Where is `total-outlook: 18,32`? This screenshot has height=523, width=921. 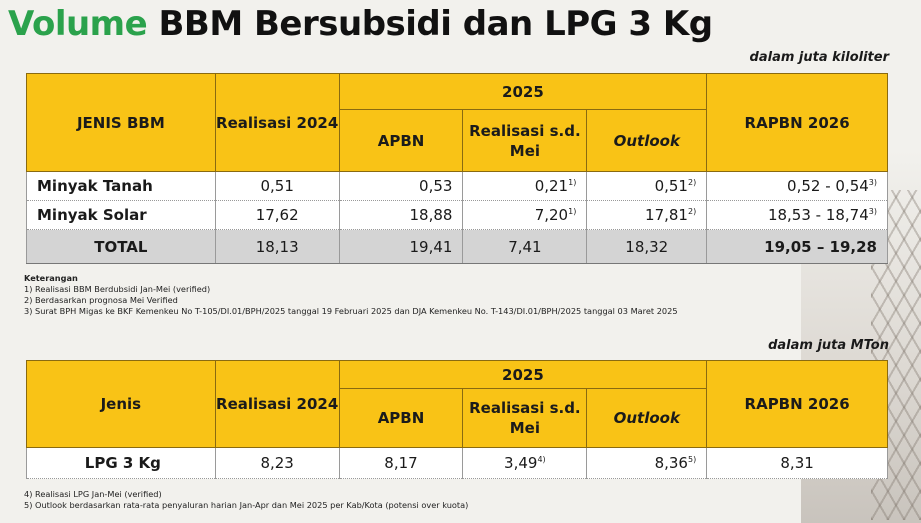
total-outlook: 18,32 is located at coordinates (647, 246).